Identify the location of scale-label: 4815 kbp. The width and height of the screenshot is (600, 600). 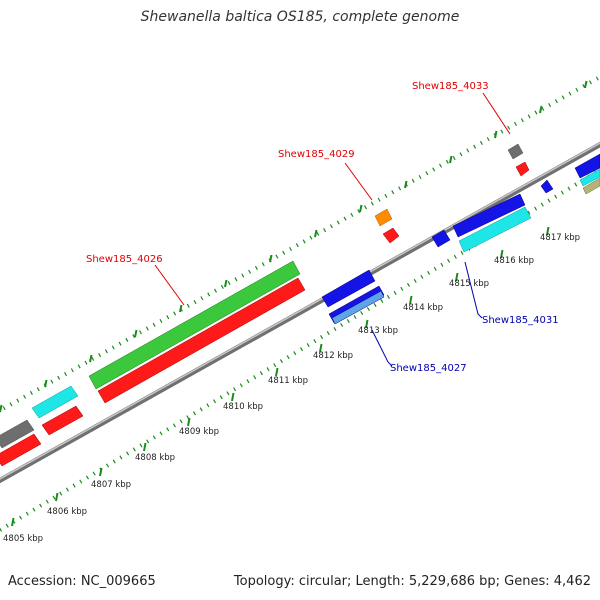
(469, 284).